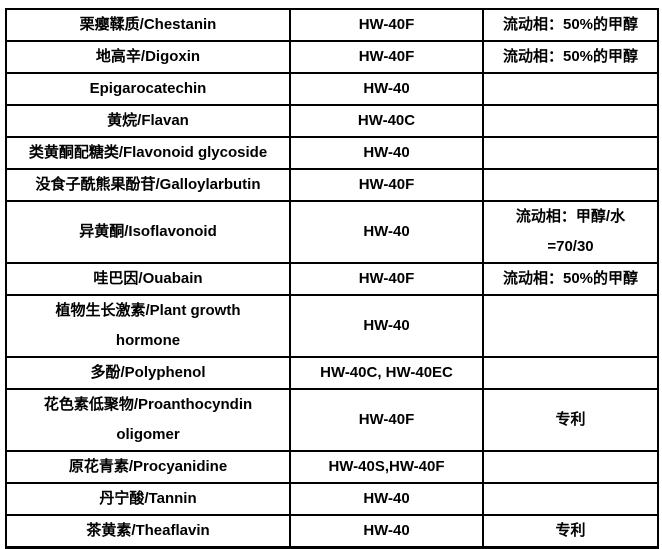 The width and height of the screenshot is (662, 549). What do you see at coordinates (148, 420) in the screenshot?
I see `compound-cell: 花色素低聚物/Proanthocyndin oligomer` at bounding box center [148, 420].